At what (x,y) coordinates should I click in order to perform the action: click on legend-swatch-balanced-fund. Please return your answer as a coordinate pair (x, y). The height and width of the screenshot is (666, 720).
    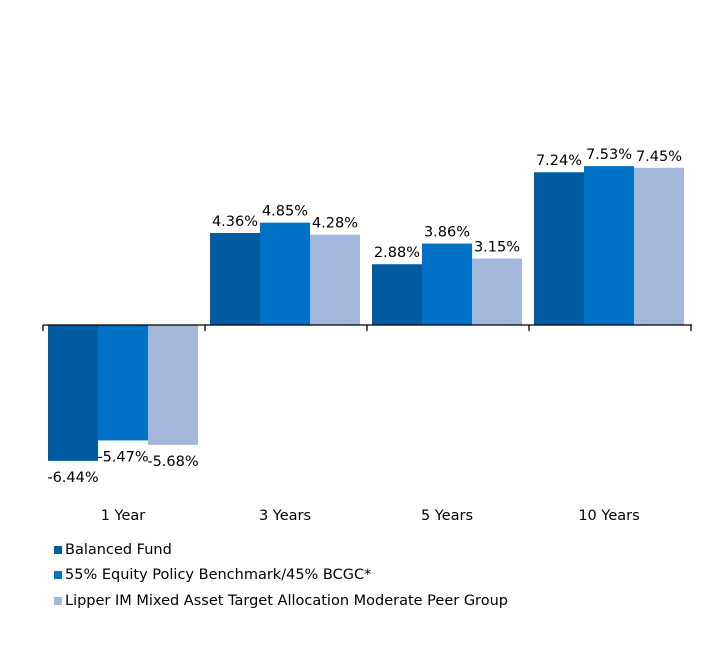
    Looking at the image, I should click on (58, 549).